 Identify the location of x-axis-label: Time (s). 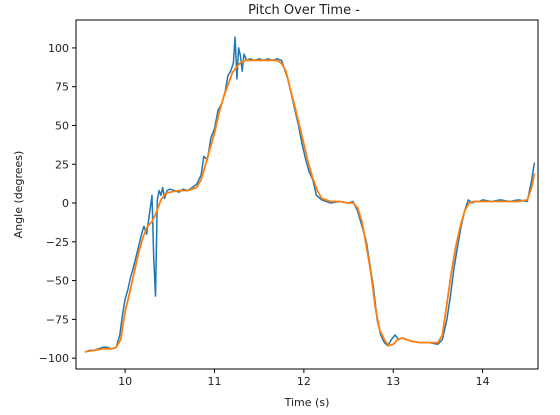
(307, 402).